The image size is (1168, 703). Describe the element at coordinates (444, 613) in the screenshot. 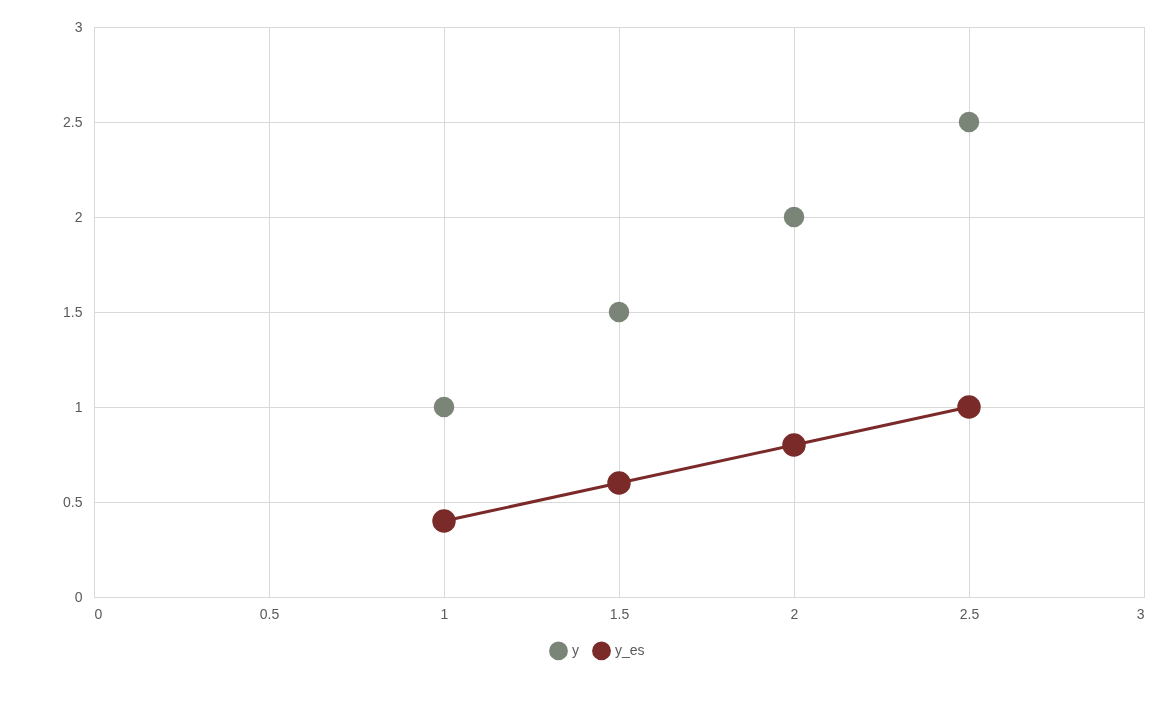

I see `x-tick-label: 1` at that location.